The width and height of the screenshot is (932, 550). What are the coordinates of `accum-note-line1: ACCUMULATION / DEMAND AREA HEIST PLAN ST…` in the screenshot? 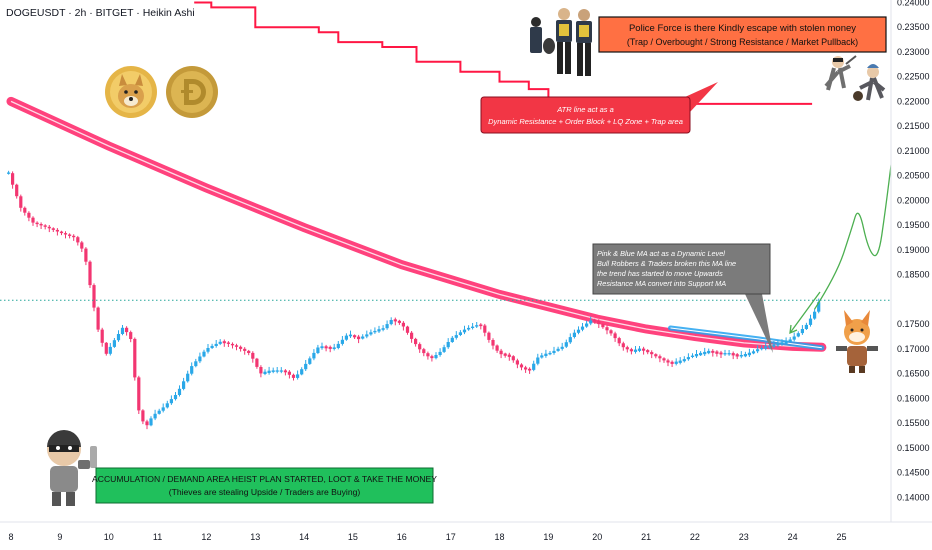 It's located at (264, 479).